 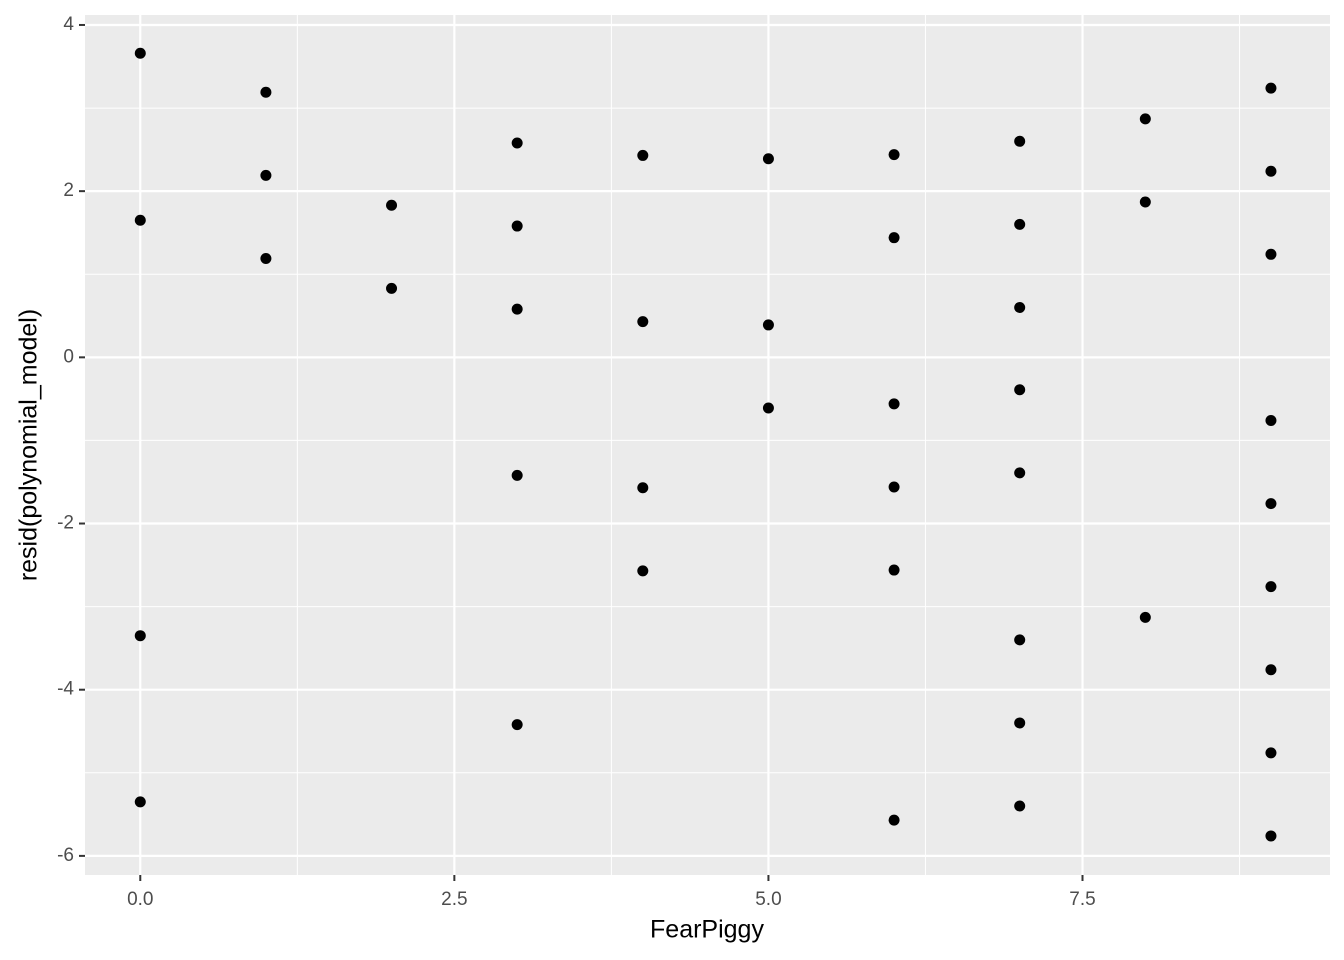 I want to click on y-tick-label: 2, so click(x=68, y=190).